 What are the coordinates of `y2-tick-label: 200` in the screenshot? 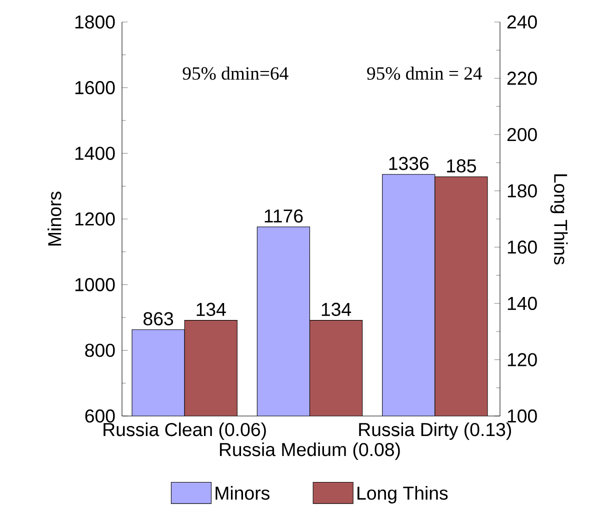 It's located at (522, 135).